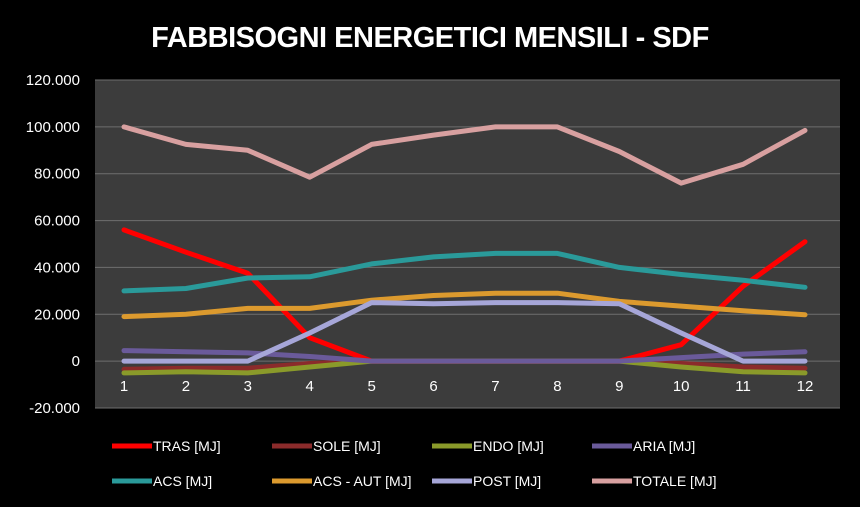 Image resolution: width=860 pixels, height=507 pixels. Describe the element at coordinates (57, 221) in the screenshot. I see `y-tick-label: 60.000` at that location.